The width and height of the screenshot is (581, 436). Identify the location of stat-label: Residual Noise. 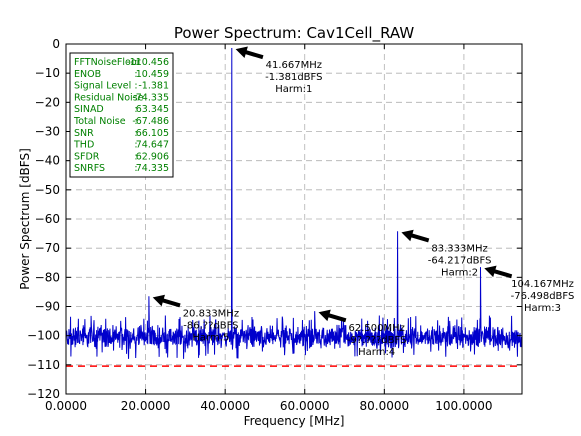
(109, 97).